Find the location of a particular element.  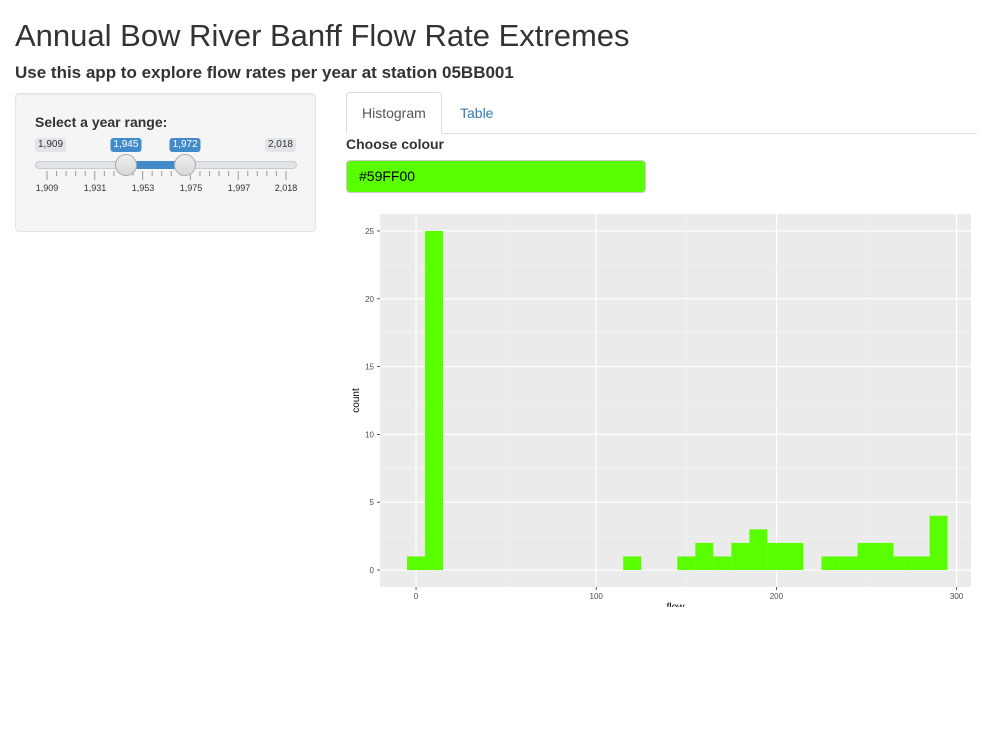

tab-table: Table is located at coordinates (477, 113).